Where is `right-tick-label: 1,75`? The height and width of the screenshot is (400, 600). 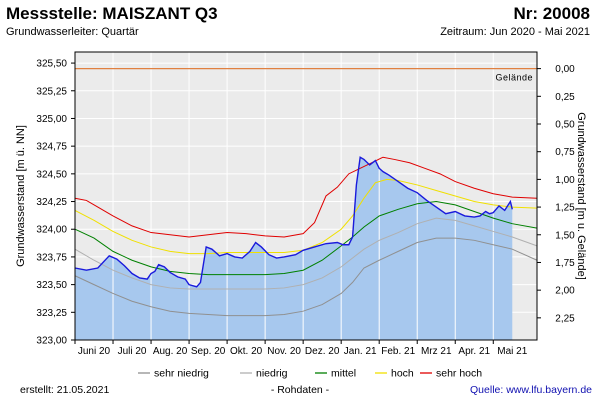 right-tick-label: 1,75 is located at coordinates (565, 263).